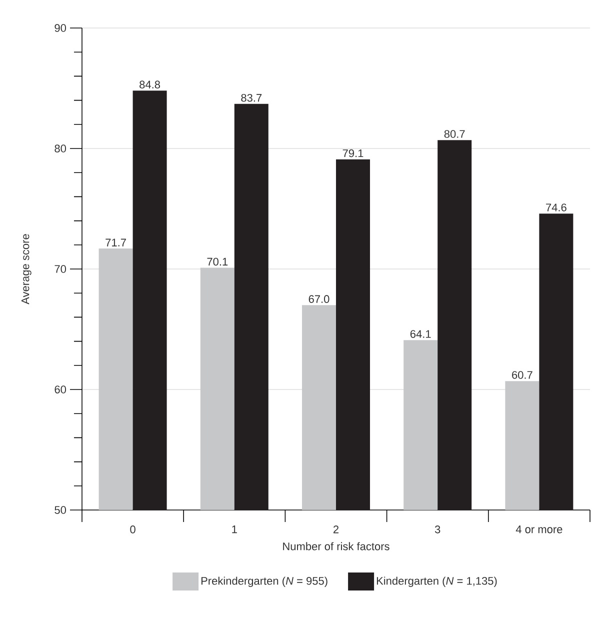 This screenshot has height=626, width=596. What do you see at coordinates (27, 269) in the screenshot?
I see `y-axis-title: Average score` at bounding box center [27, 269].